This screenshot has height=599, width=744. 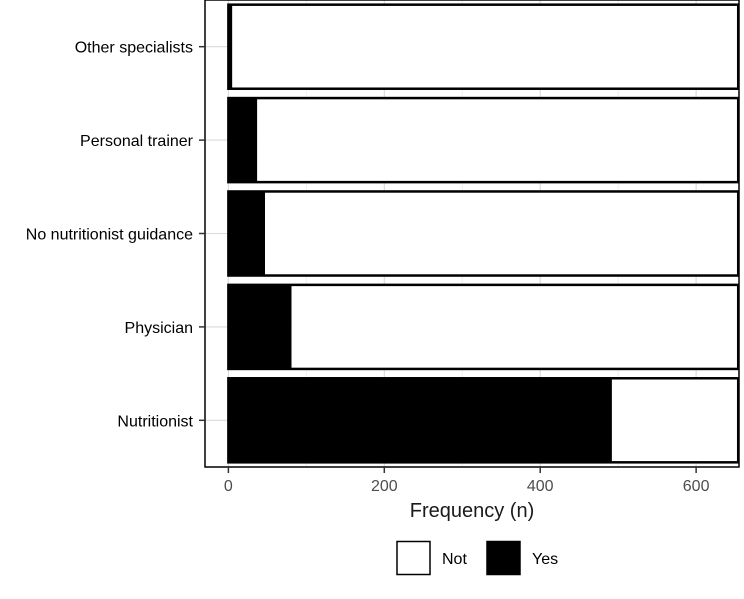 What do you see at coordinates (545, 559) in the screenshot?
I see `legend-label-yes: Yes` at bounding box center [545, 559].